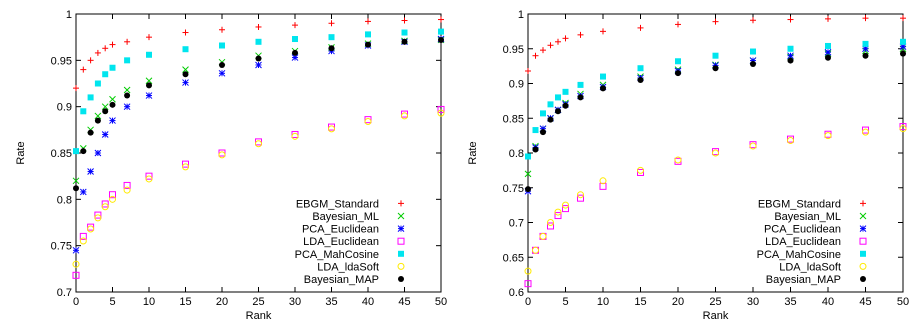 Image resolution: width=909 pixels, height=329 pixels. I want to click on x-tick-label: 10, so click(603, 302).